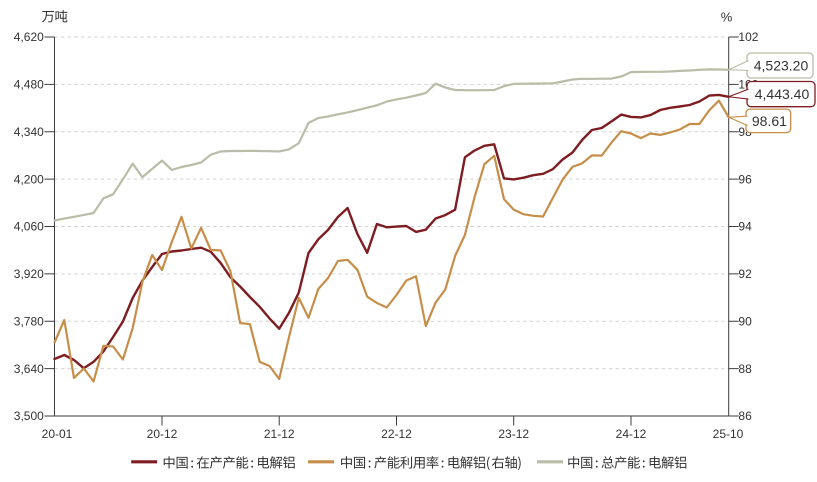 This screenshot has width=817, height=482. What do you see at coordinates (748, 37) in the screenshot?
I see `svg-text: 102` at bounding box center [748, 37].